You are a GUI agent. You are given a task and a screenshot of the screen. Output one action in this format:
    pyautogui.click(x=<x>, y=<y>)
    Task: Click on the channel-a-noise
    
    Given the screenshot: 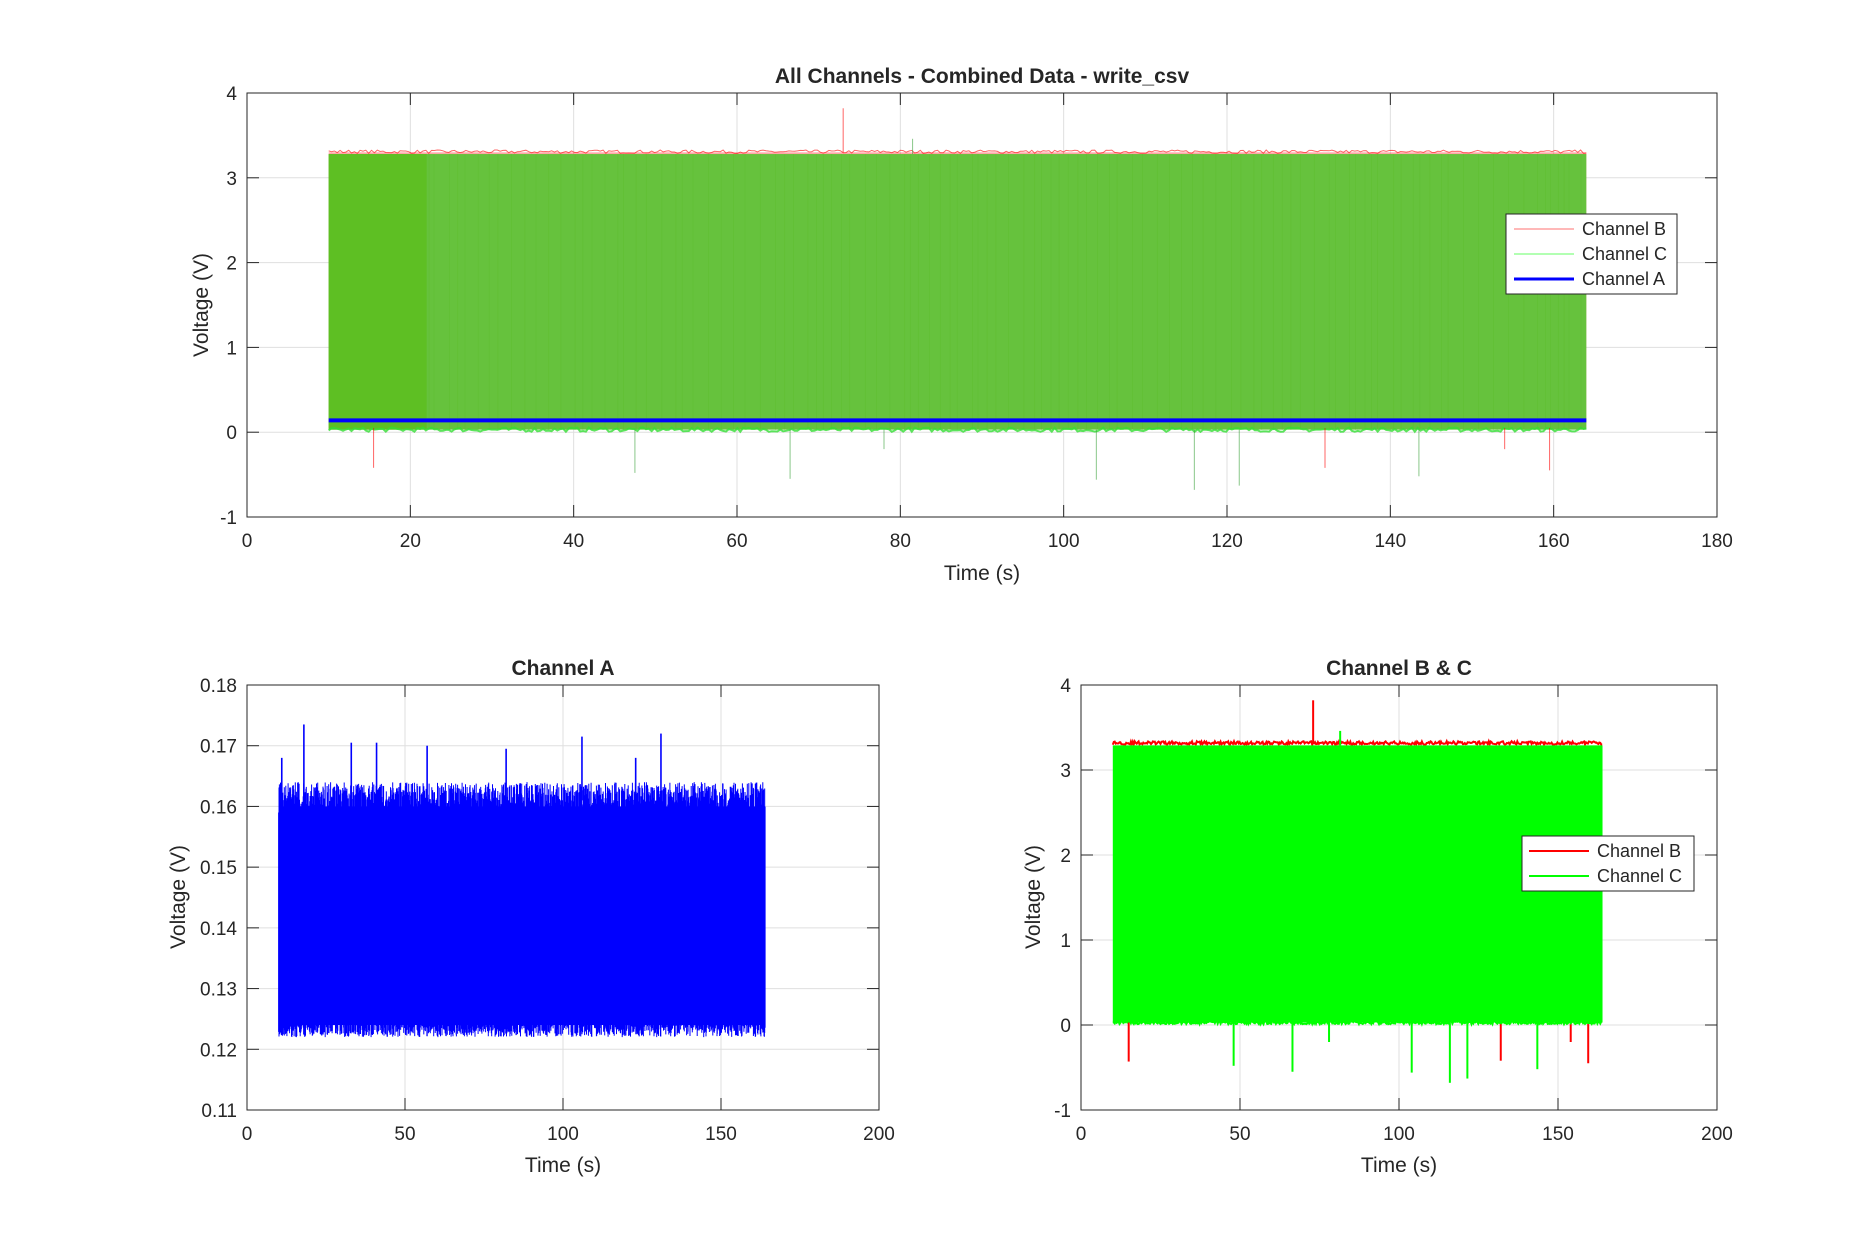 What is the action you would take?
    pyautogui.click(x=522, y=910)
    